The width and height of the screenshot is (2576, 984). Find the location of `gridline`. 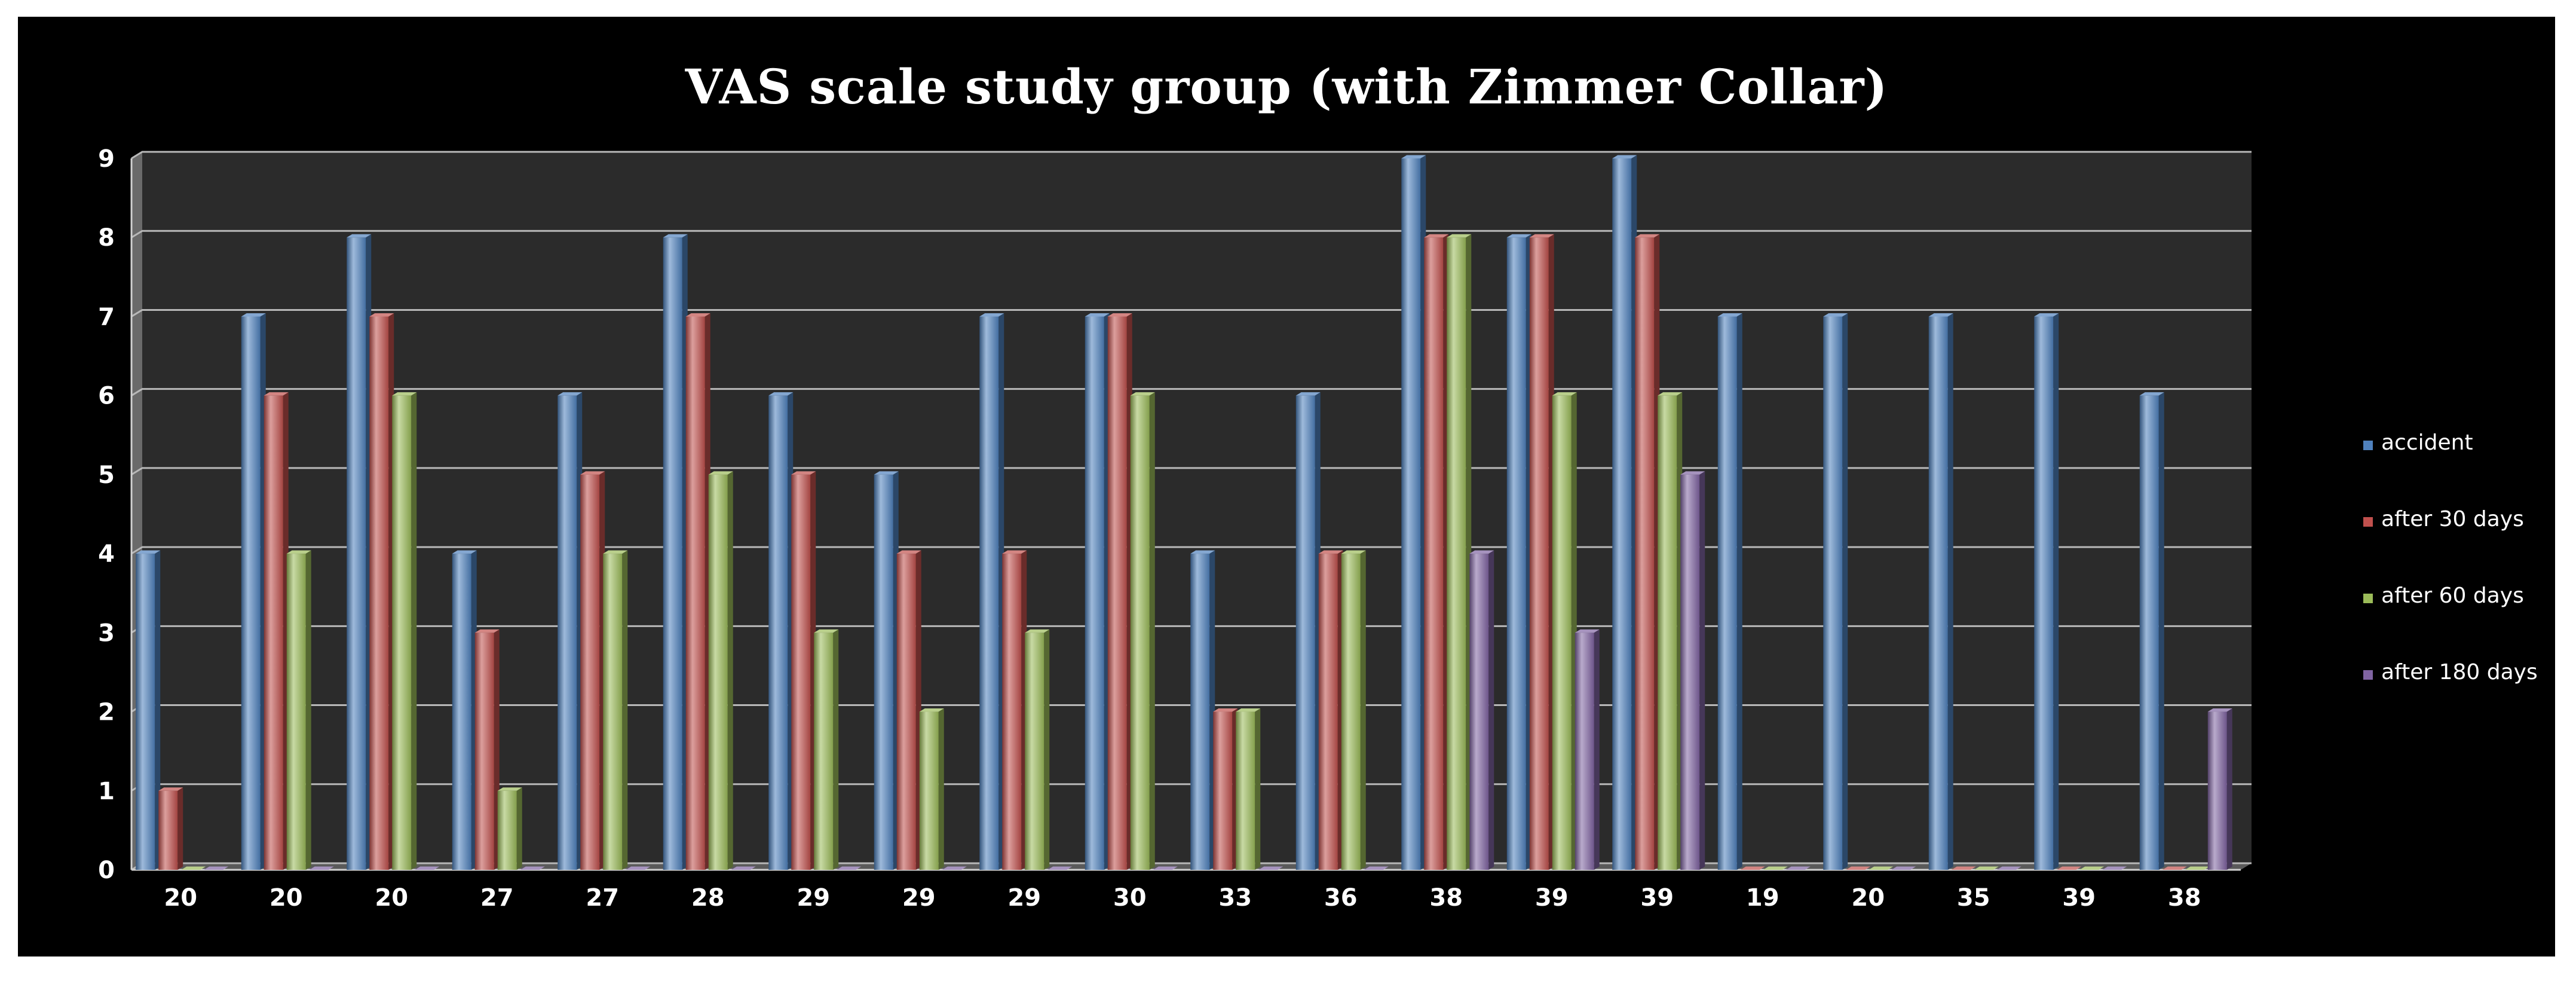

gridline is located at coordinates (1191, 234).